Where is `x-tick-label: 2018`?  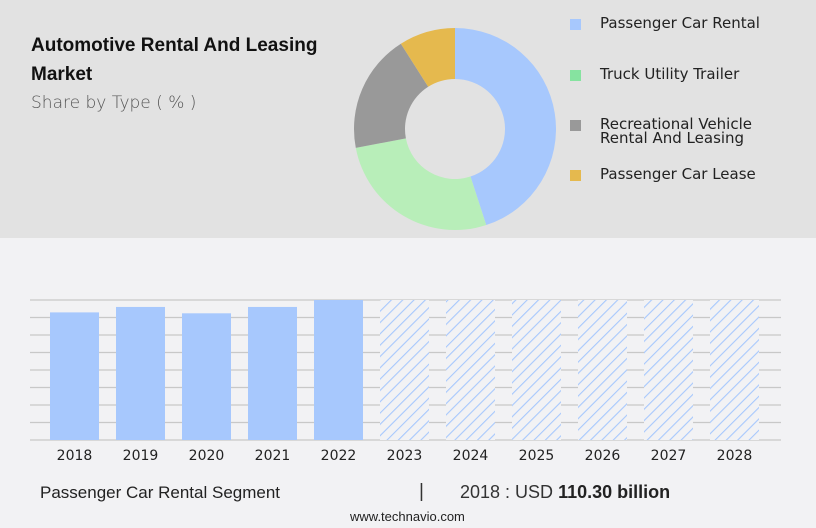 x-tick-label: 2018 is located at coordinates (75, 456).